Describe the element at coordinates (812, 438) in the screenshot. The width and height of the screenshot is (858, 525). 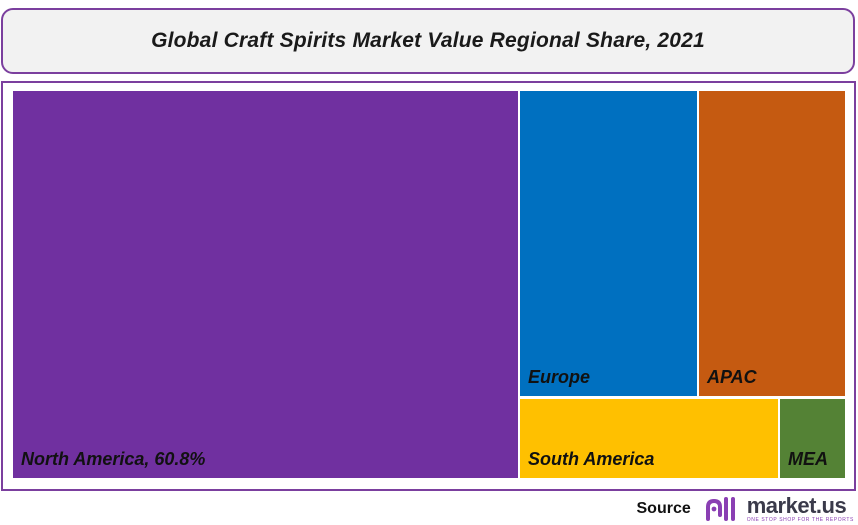
I see `tile-mea: MEA` at that location.